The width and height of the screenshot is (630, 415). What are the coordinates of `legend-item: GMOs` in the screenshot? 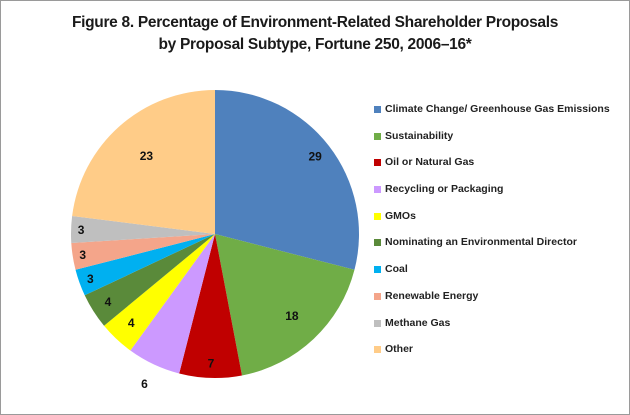 It's located at (492, 223).